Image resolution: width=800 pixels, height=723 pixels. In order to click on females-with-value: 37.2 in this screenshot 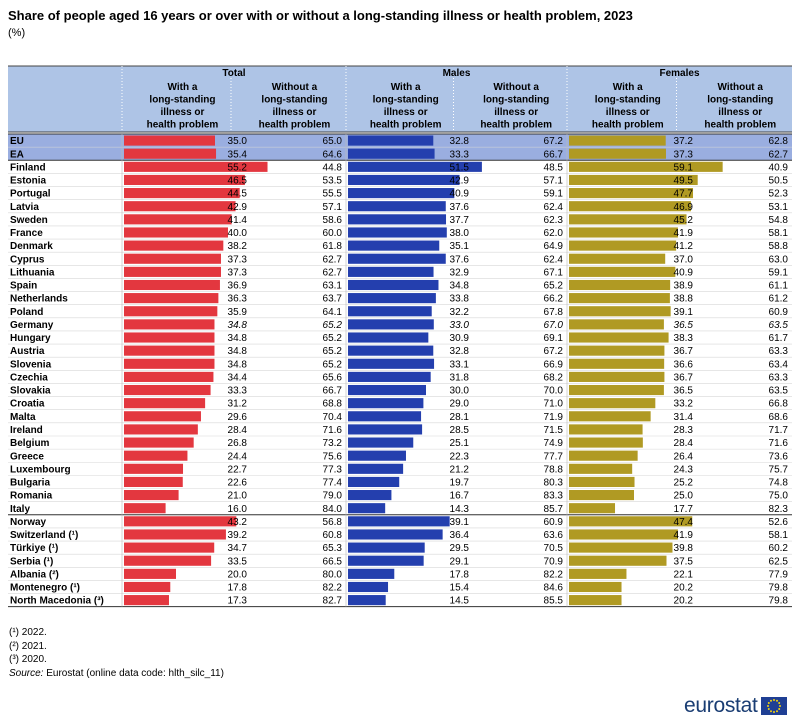, I will do `click(684, 141)`.